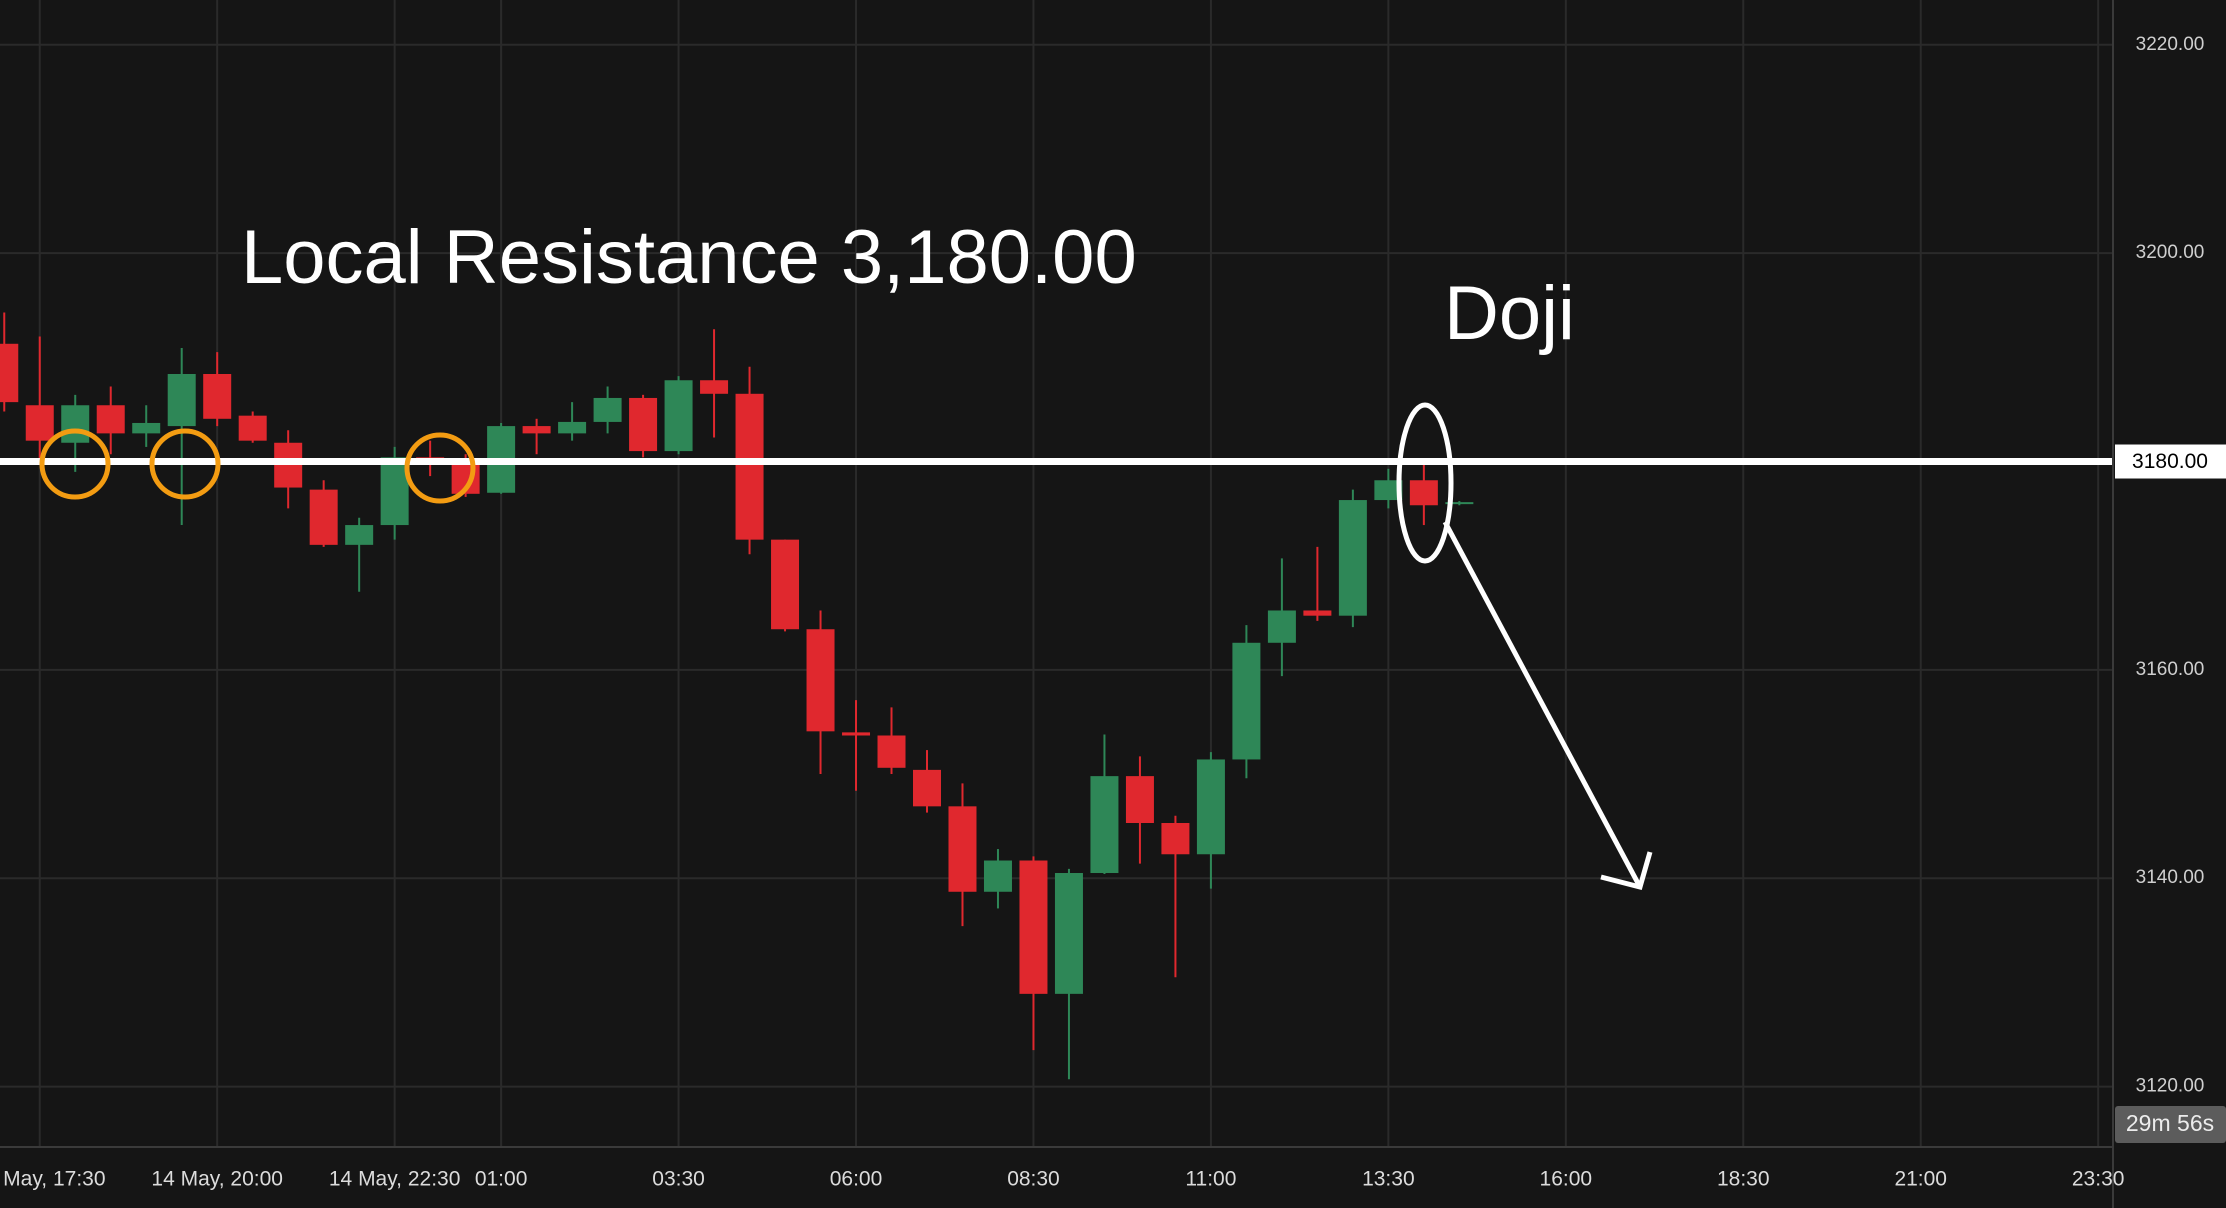  What do you see at coordinates (2170, 252) in the screenshot?
I see `y-tick-label: 3200.00` at bounding box center [2170, 252].